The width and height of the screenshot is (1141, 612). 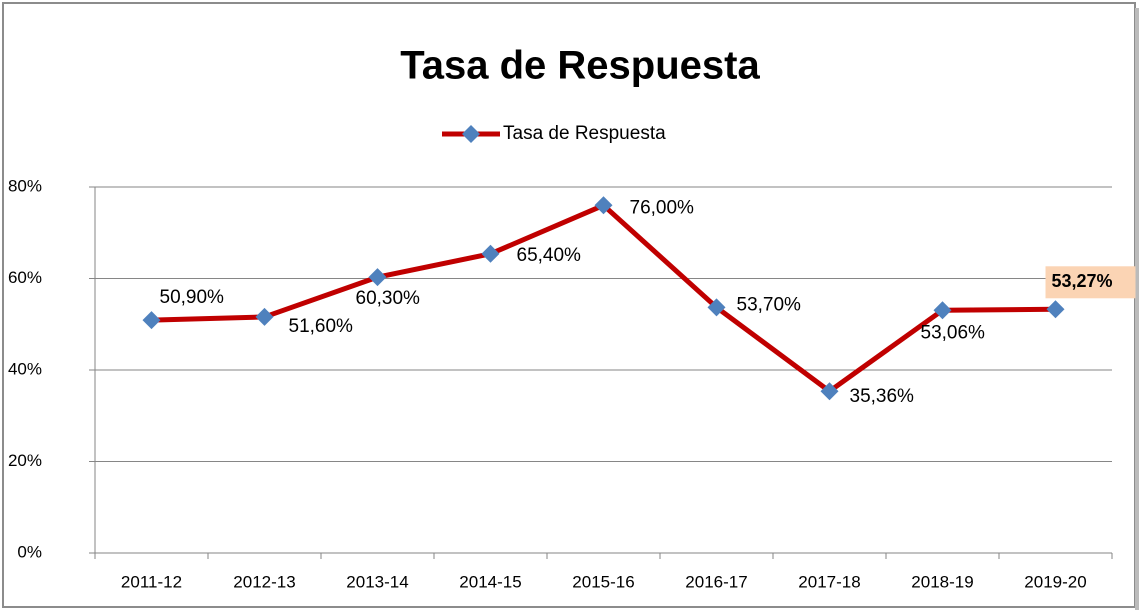 What do you see at coordinates (151, 581) in the screenshot?
I see `x-tick-label: 2011-12` at bounding box center [151, 581].